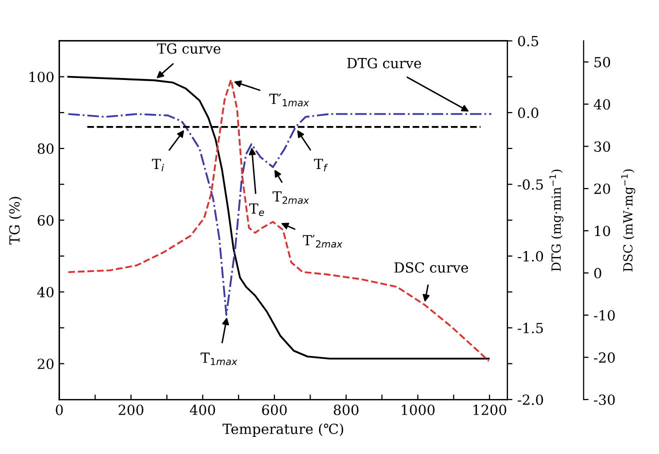 The image size is (659, 454). Describe the element at coordinates (45, 292) in the screenshot. I see `y-tick-label: 40` at that location.